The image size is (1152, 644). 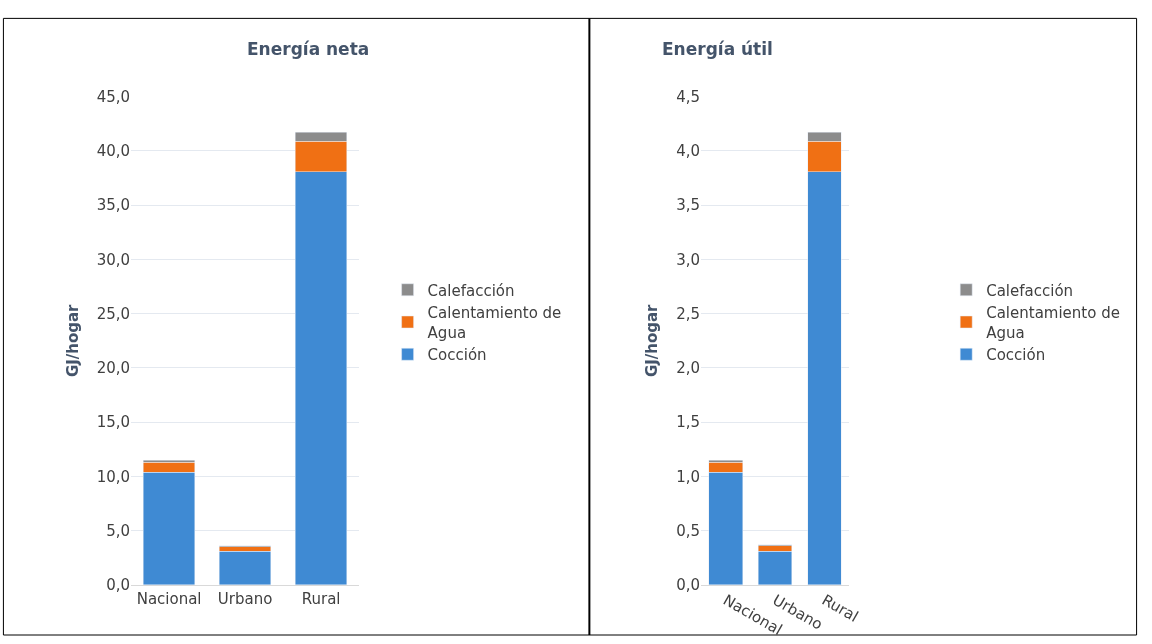 What do you see at coordinates (113, 259) in the screenshot?
I see `y-tick-label: 30,0` at bounding box center [113, 259].